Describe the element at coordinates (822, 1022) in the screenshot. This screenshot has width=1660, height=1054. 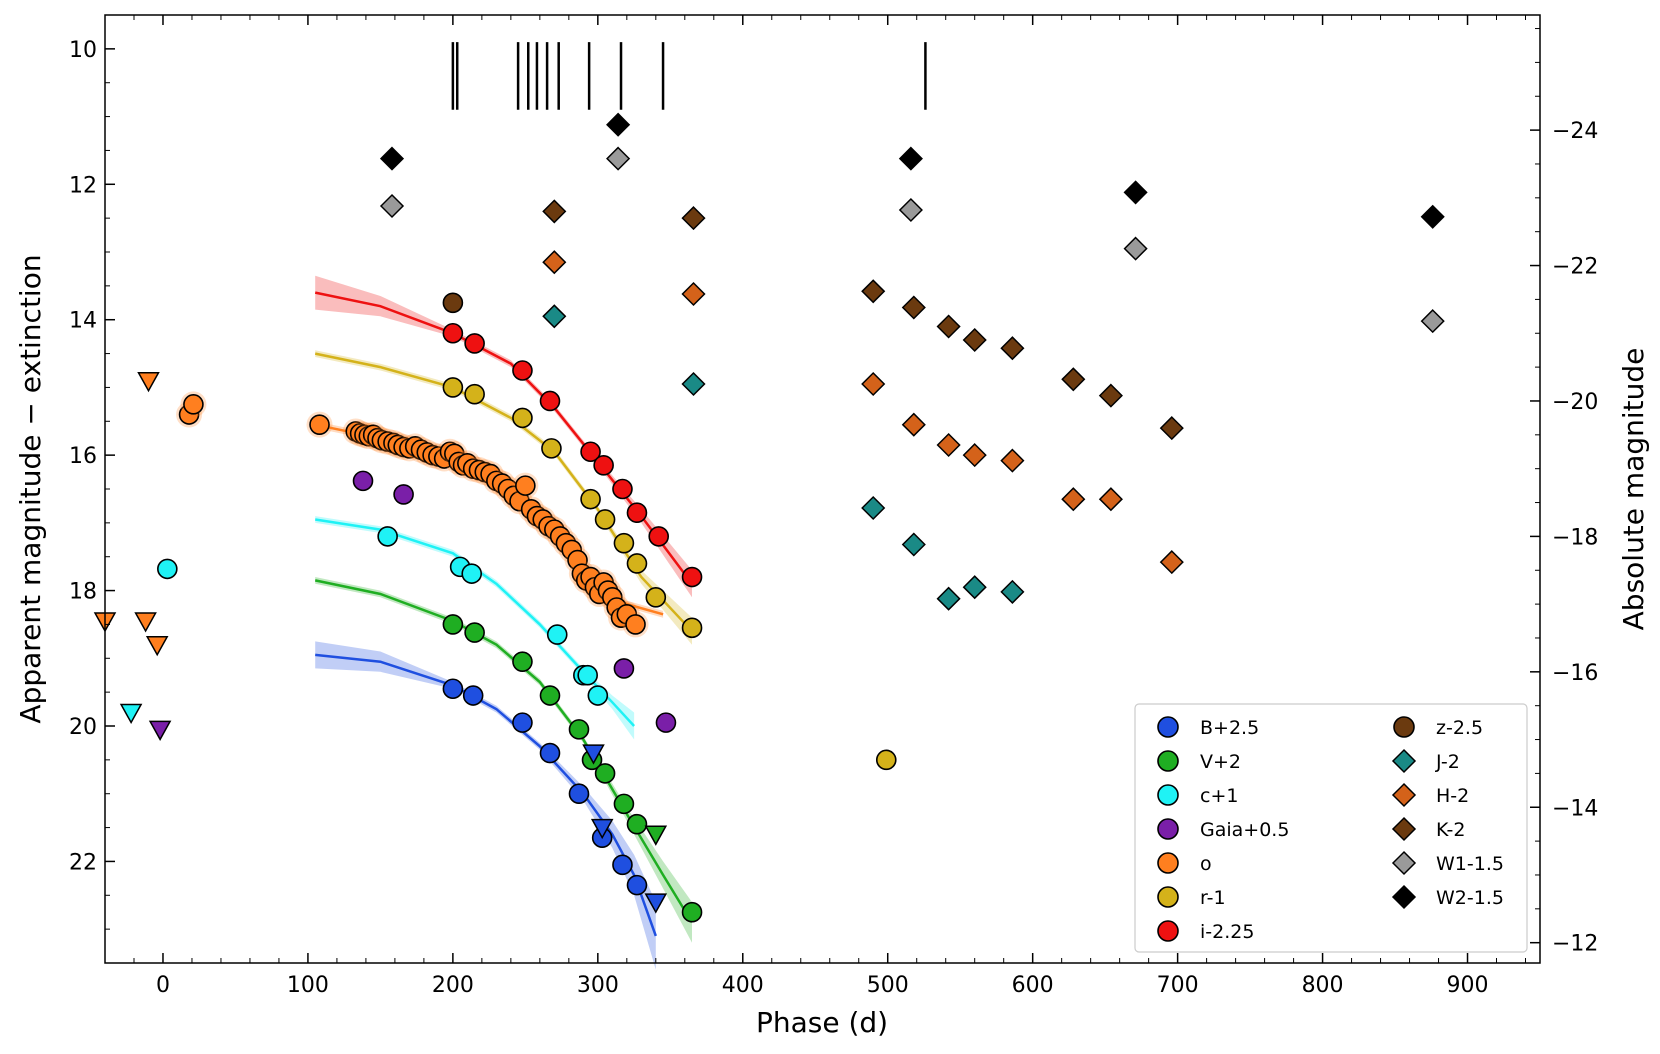
I see `x-axis-title: Phase (d)` at that location.